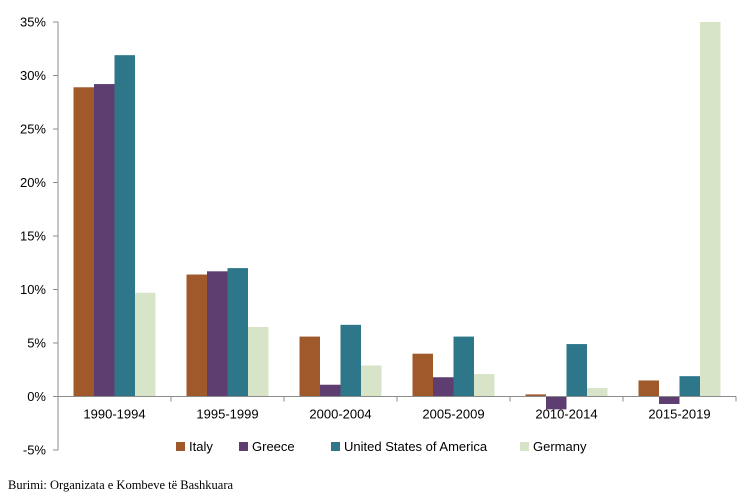 This screenshot has width=756, height=503. What do you see at coordinates (36, 396) in the screenshot?
I see `y-tick-label: 0%` at bounding box center [36, 396].